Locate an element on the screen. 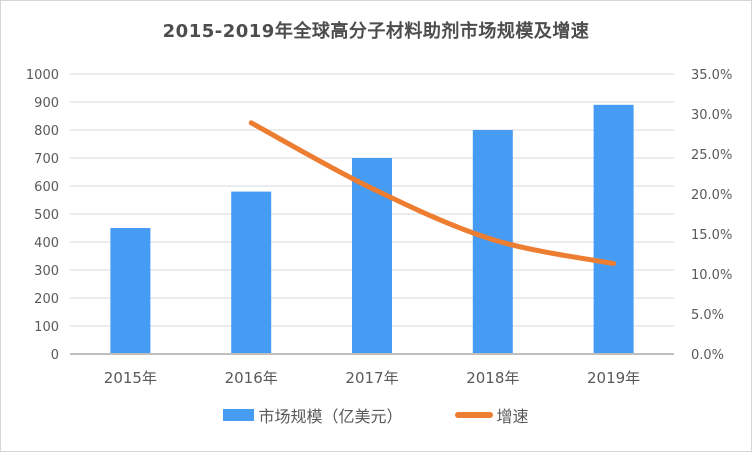 Image resolution: width=752 pixels, height=452 pixels. x-axis-tick-label: 2015年 is located at coordinates (130, 378).